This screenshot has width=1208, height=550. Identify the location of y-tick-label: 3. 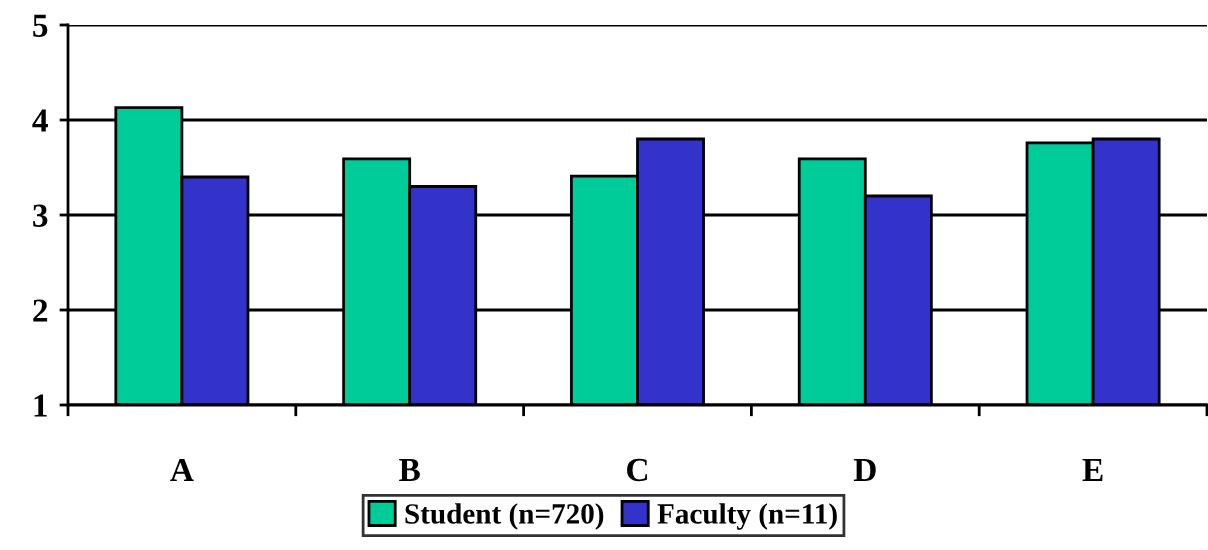
(40, 215).